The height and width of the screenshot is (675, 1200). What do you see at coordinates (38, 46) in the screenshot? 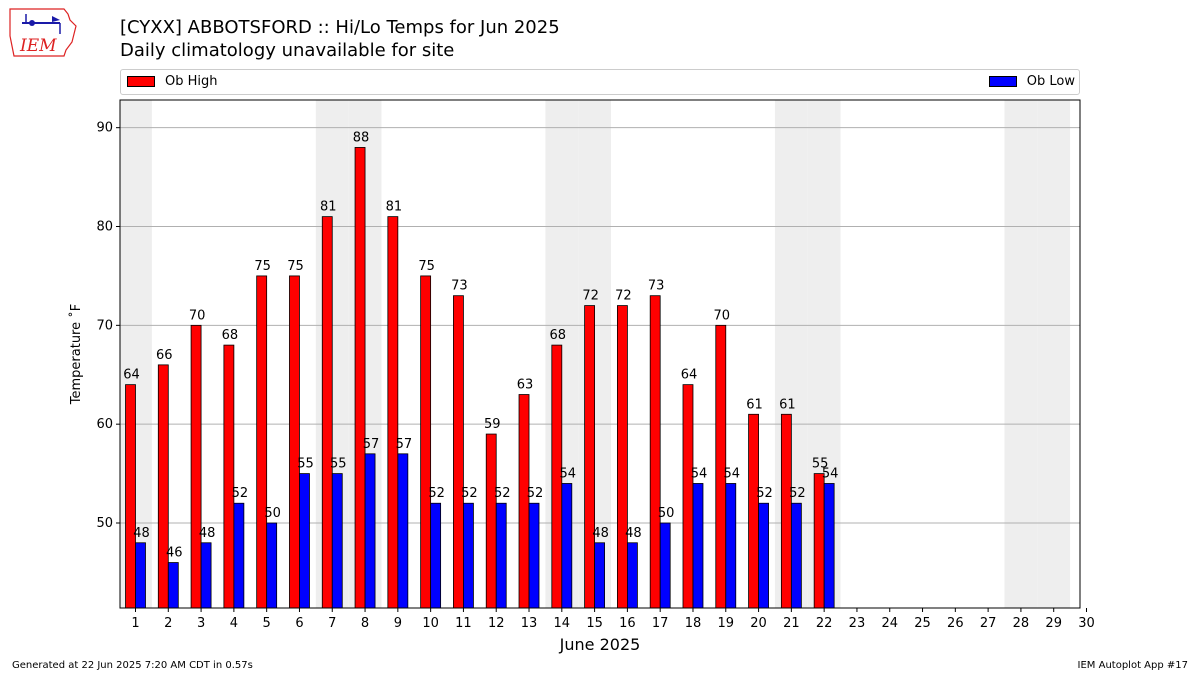
I see `logo-text: IEM` at bounding box center [38, 46].